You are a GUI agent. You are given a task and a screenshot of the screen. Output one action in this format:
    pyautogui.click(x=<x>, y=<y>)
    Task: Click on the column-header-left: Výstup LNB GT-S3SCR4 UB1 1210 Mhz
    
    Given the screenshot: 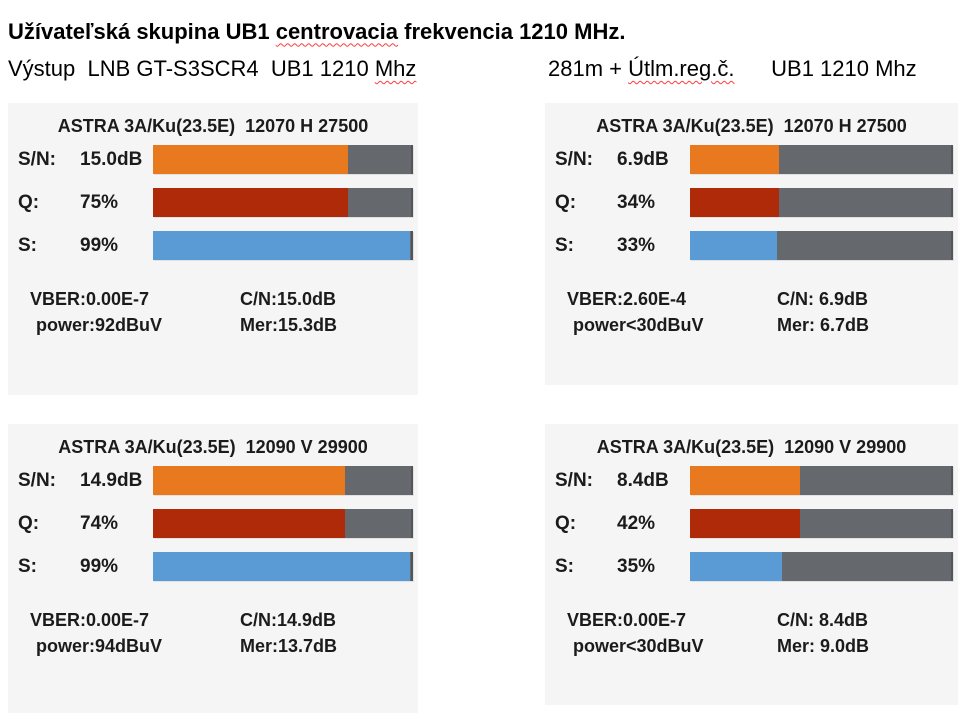 What is the action you would take?
    pyautogui.click(x=212, y=69)
    